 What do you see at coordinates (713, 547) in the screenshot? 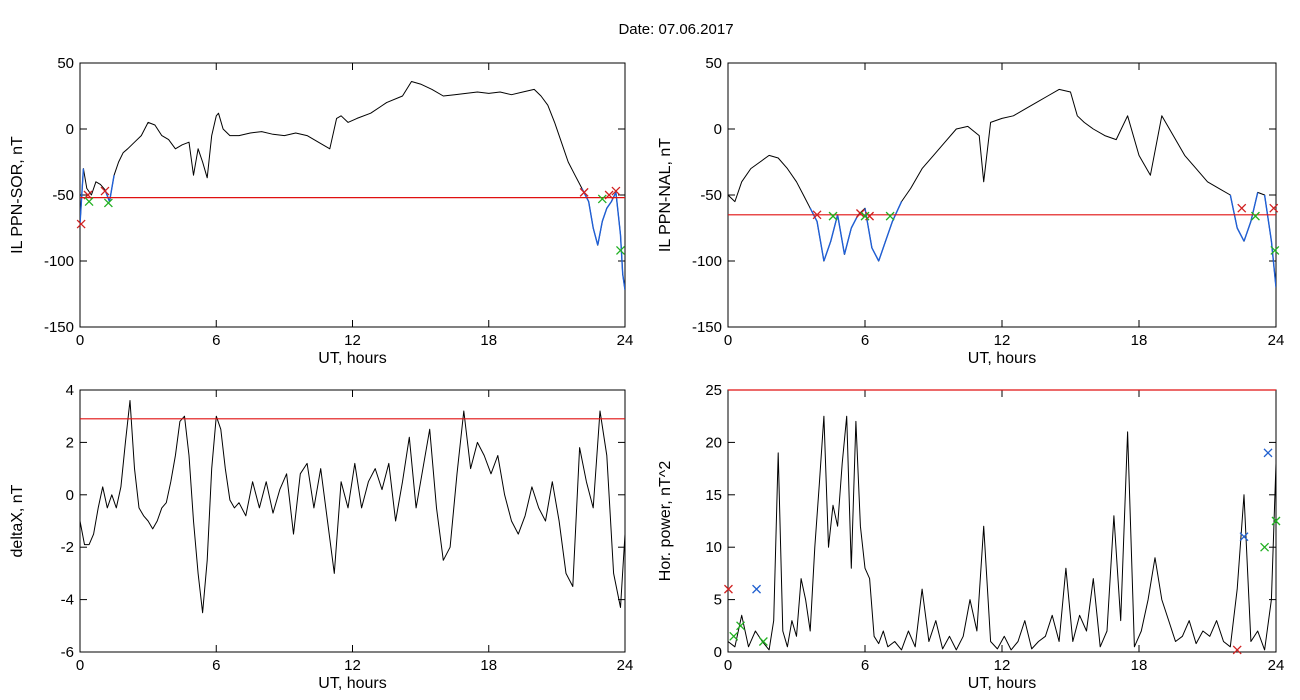
I see `y-tick-label: 10` at bounding box center [713, 547].